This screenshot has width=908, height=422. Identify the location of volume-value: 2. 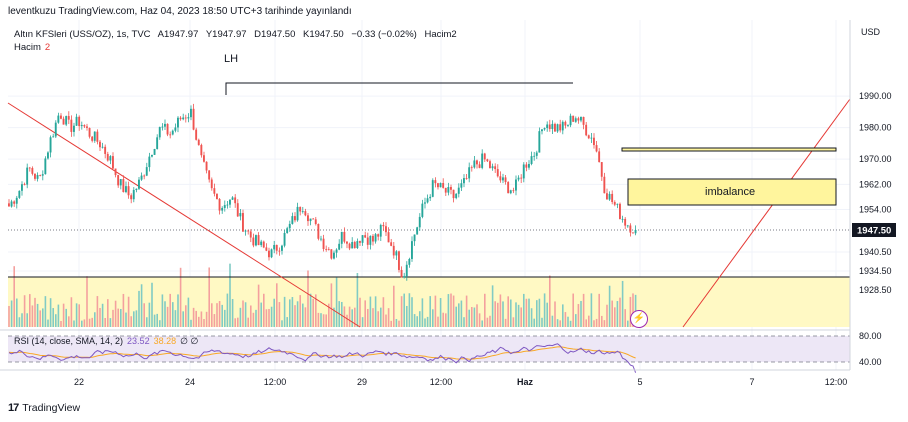
(47, 47).